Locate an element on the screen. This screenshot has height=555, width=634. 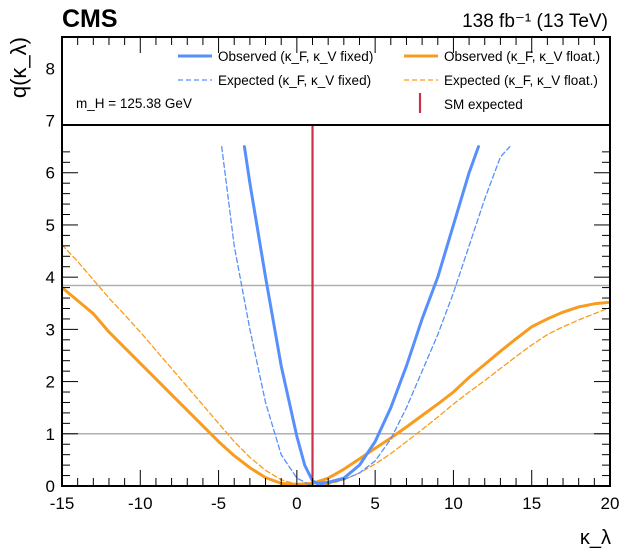
y-tick-label: 0 is located at coordinates (50, 486).